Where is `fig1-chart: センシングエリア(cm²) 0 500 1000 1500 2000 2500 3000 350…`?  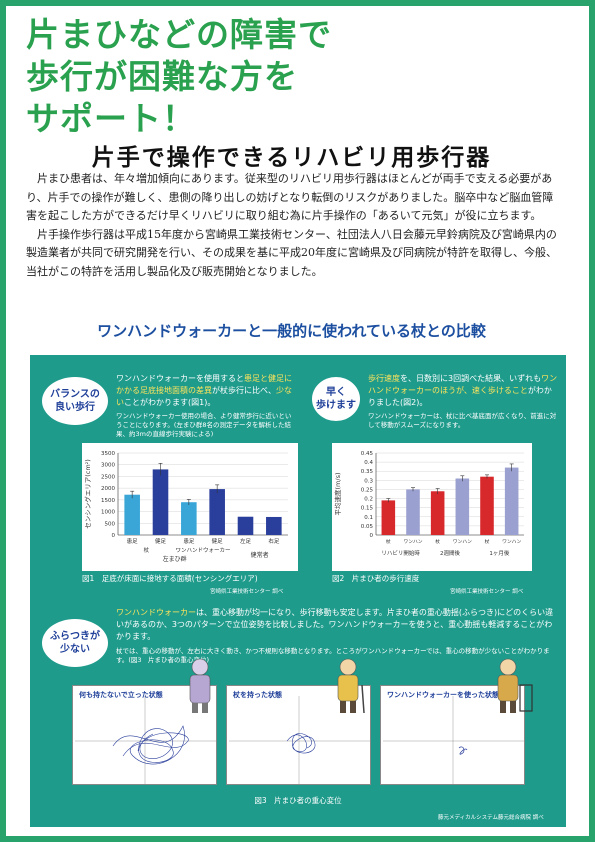 fig1-chart: センシングエリア(cm²) 0 500 1000 1500 2000 2500 3000 350… is located at coordinates (185, 507).